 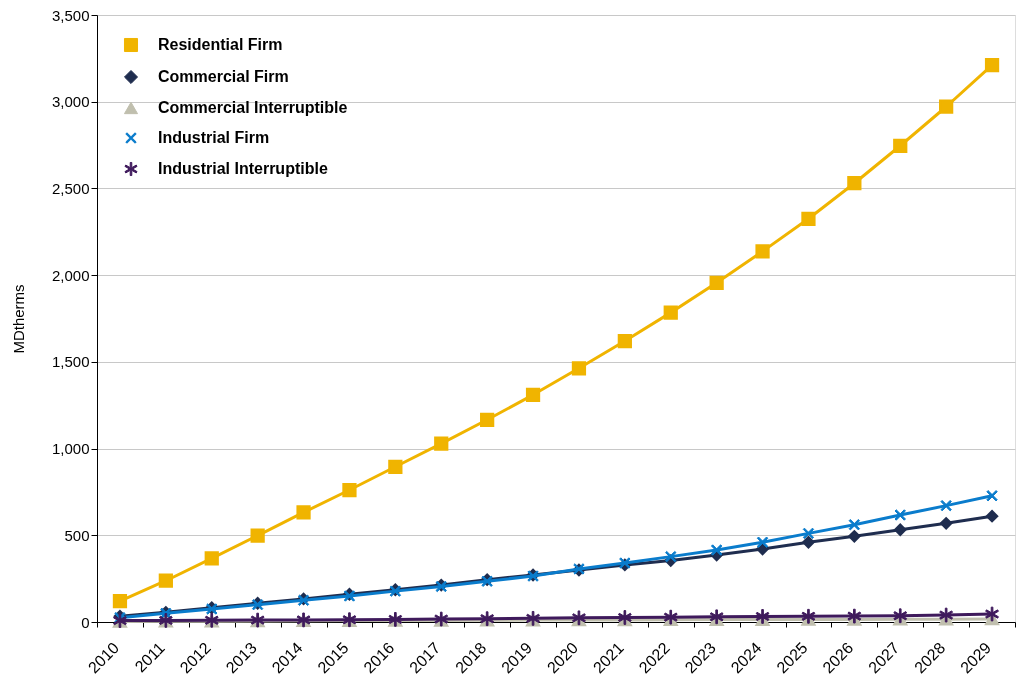 What do you see at coordinates (214, 137) in the screenshot?
I see `legend-label: Industrial Firm` at bounding box center [214, 137].